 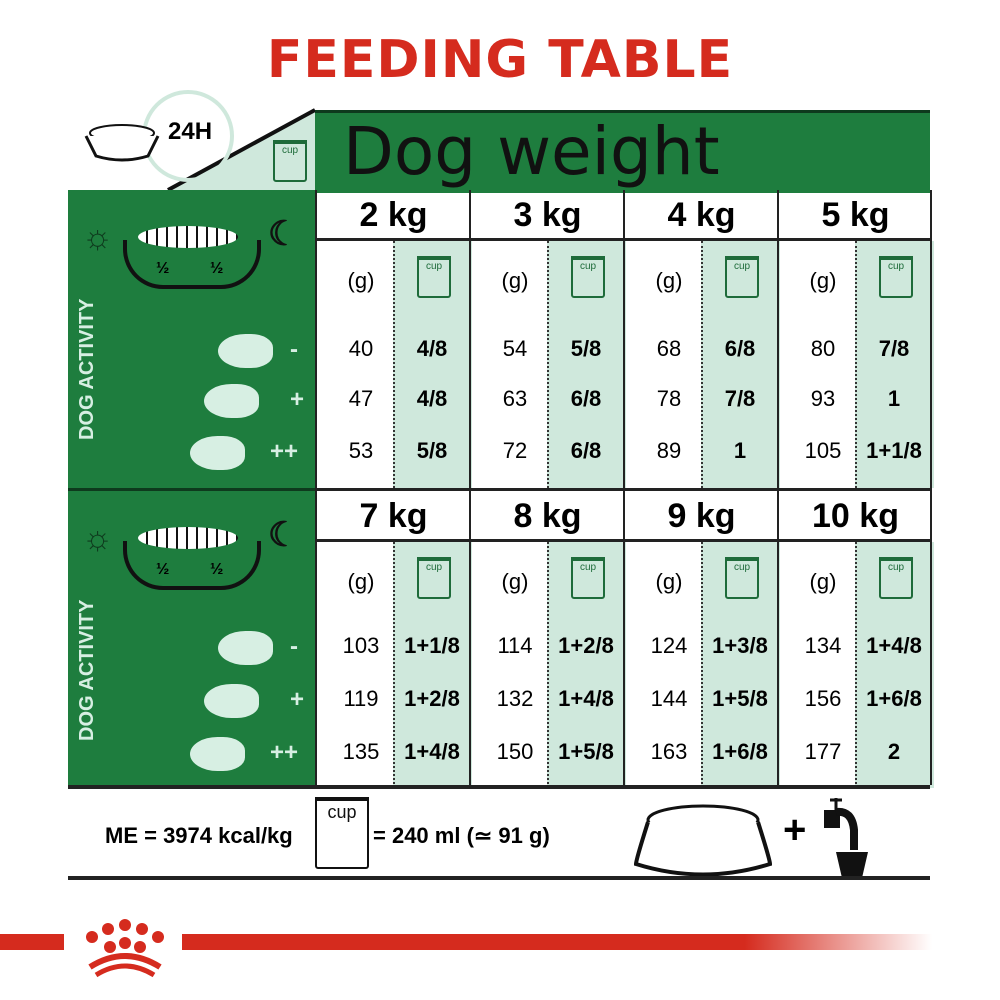 I want to click on weight-column: 10 kg (g) cup 134 1+4/8 156 1+6/8 177 2, so click(x=855, y=638).